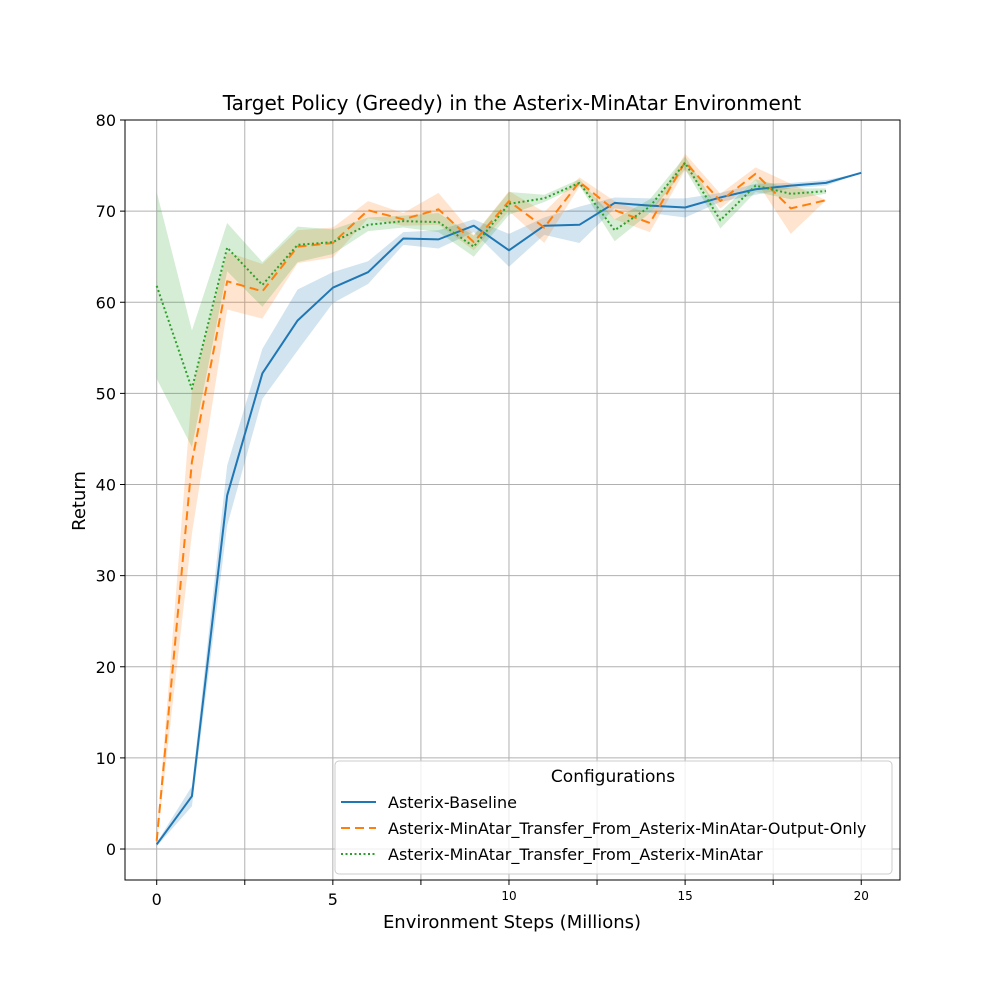 The image size is (1000, 989). I want to click on x-axis-label: Environment Steps (Millions), so click(512, 922).